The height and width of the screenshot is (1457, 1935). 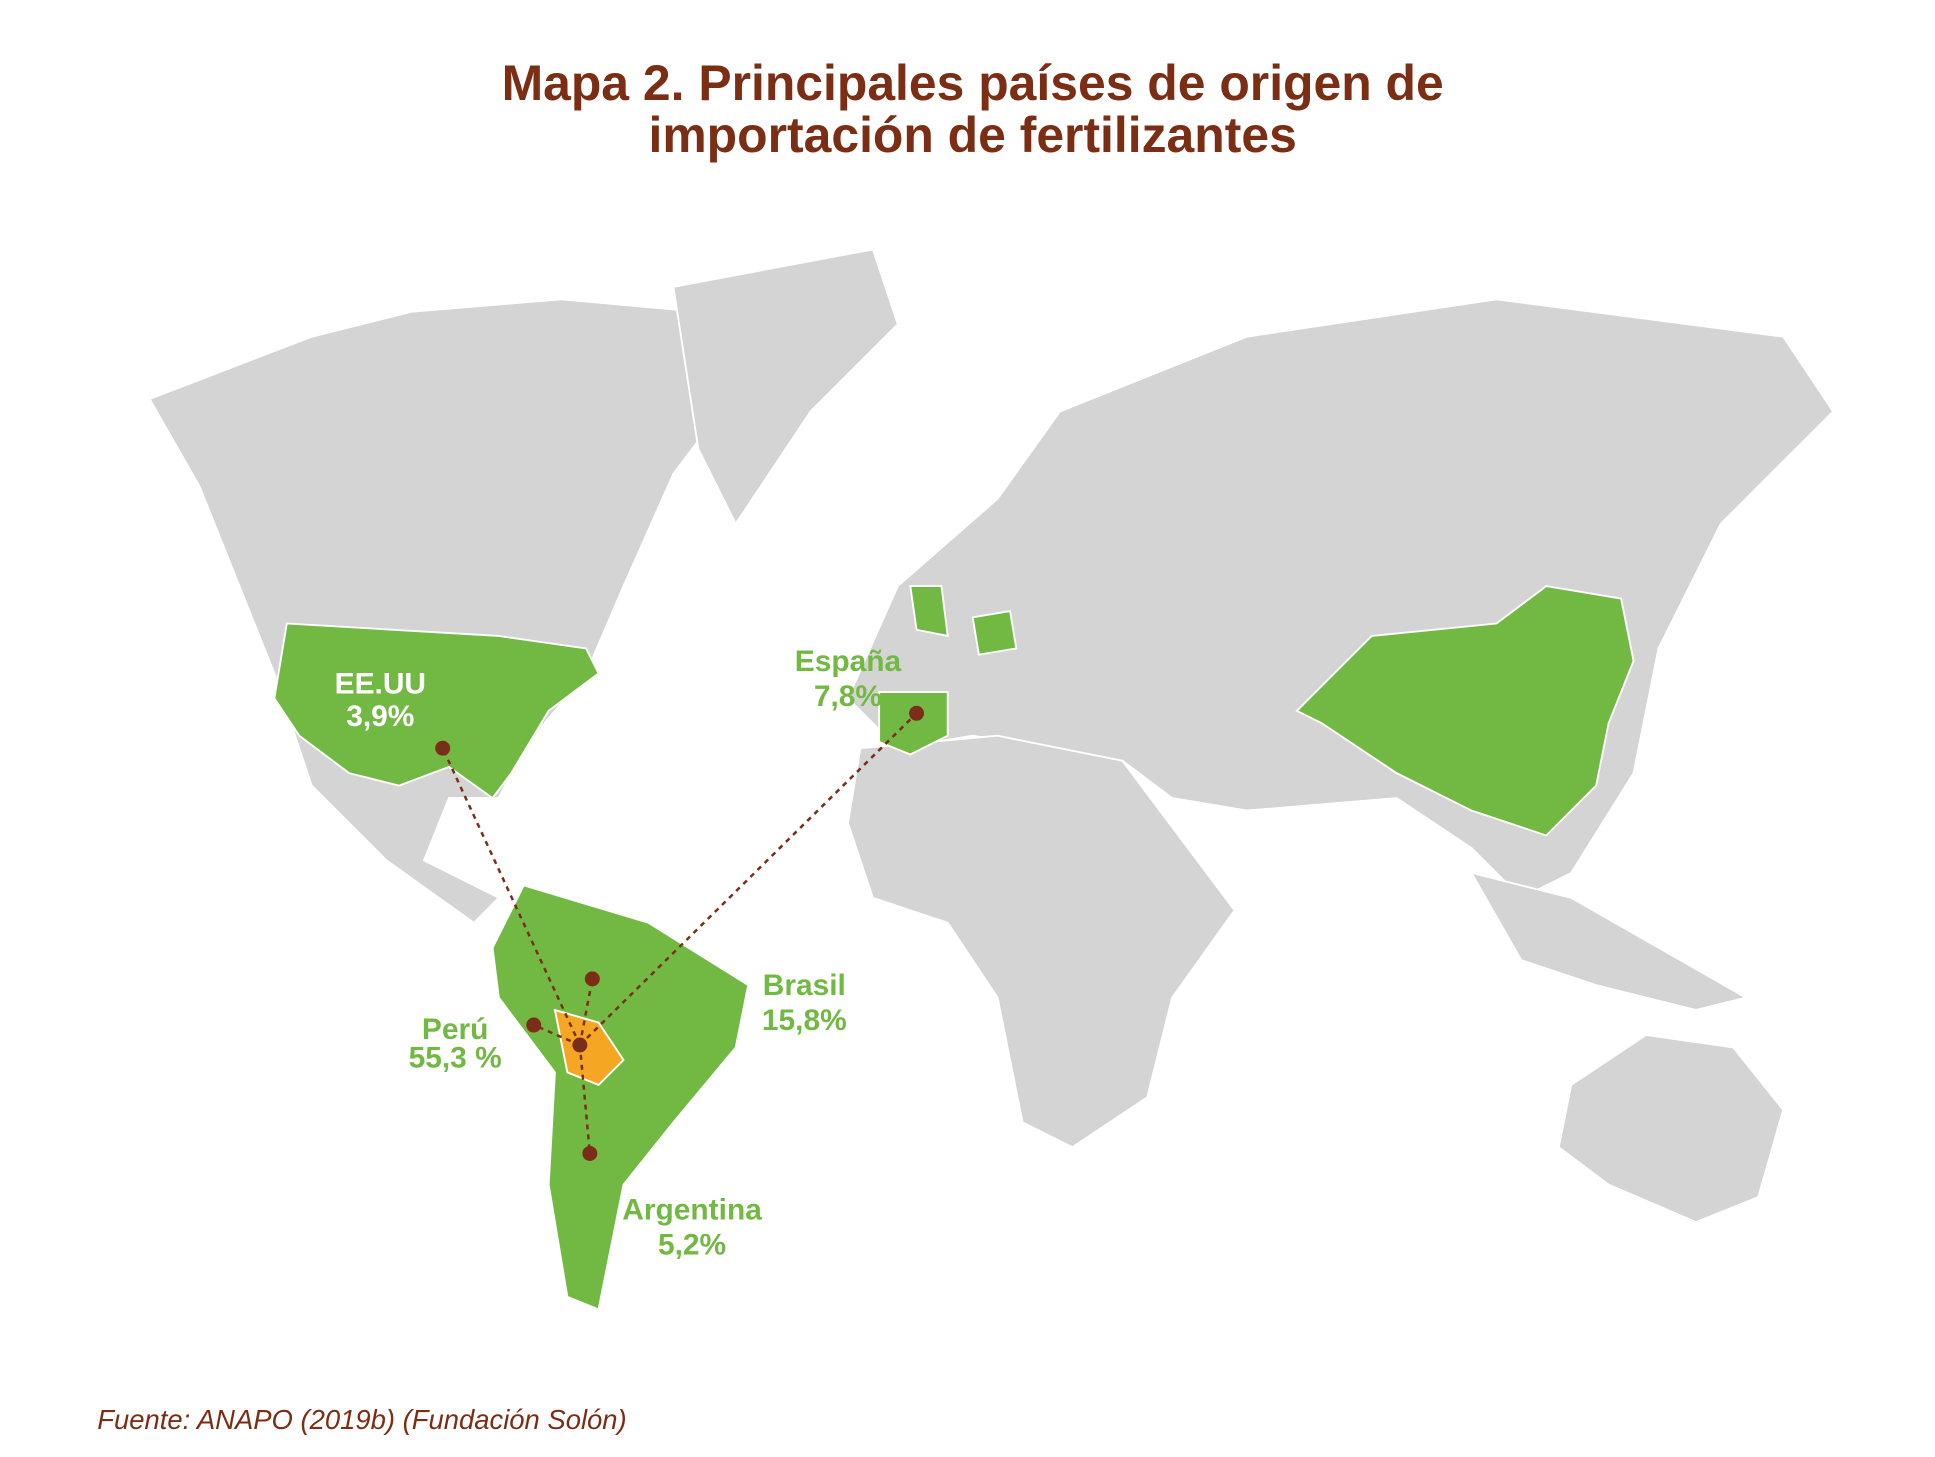 What do you see at coordinates (692, 1210) in the screenshot?
I see `country-name: Argentina` at bounding box center [692, 1210].